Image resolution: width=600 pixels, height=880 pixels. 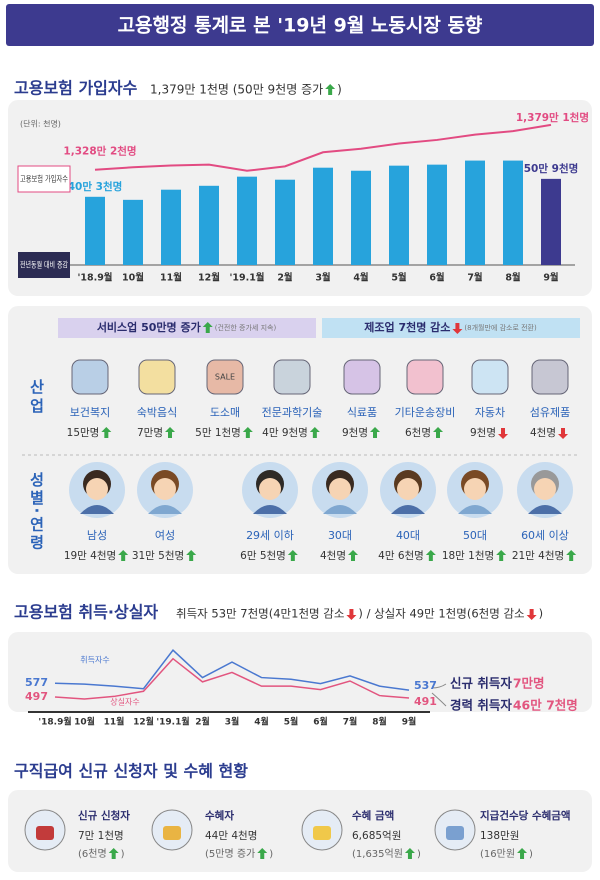 I want to click on item-name: 50대, so click(x=475, y=535).